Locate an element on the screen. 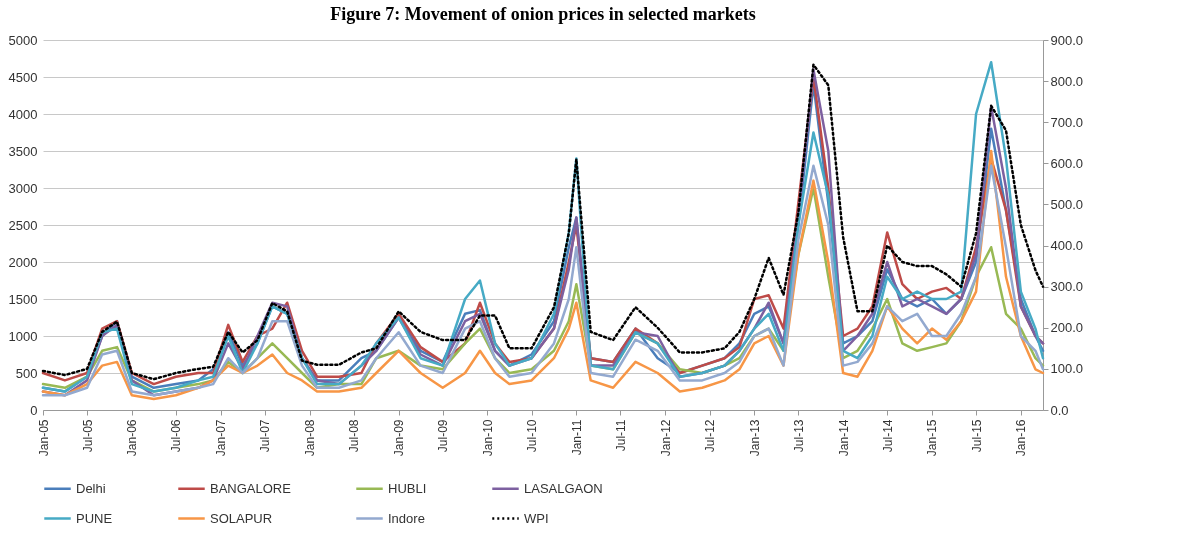  x-tick-label: Jan-10 is located at coordinates (488, 438).